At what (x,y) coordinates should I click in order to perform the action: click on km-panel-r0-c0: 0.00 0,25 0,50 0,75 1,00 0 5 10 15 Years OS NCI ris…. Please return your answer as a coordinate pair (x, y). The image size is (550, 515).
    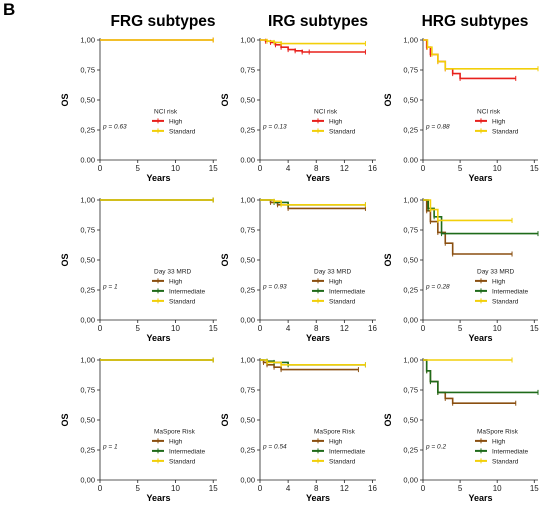
    Looking at the image, I should click on (139, 110).